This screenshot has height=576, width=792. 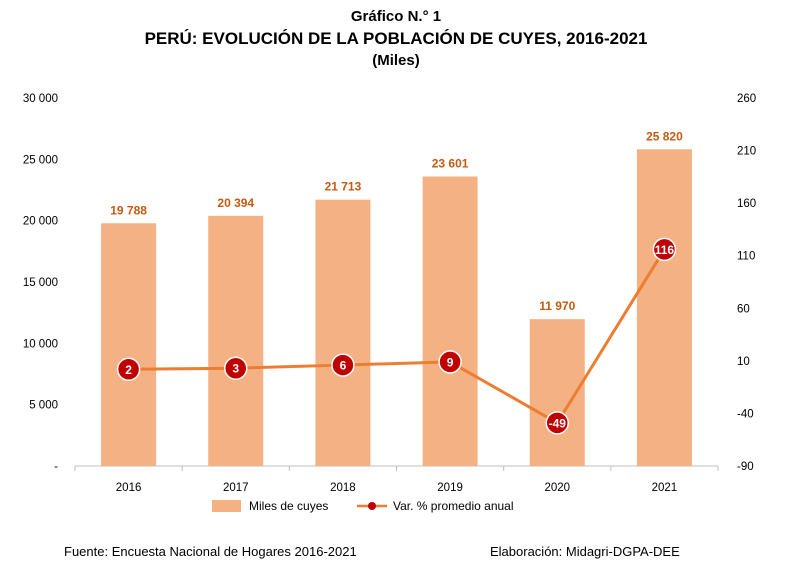 What do you see at coordinates (745, 414) in the screenshot?
I see `y-right-tick-label: -40` at bounding box center [745, 414].